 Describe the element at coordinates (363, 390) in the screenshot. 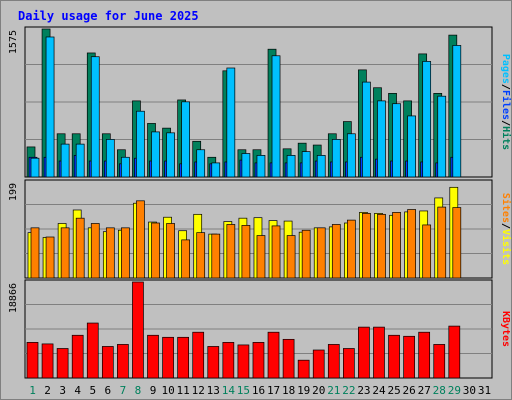

I see `x-tick-label-day-23: 23` at that location.